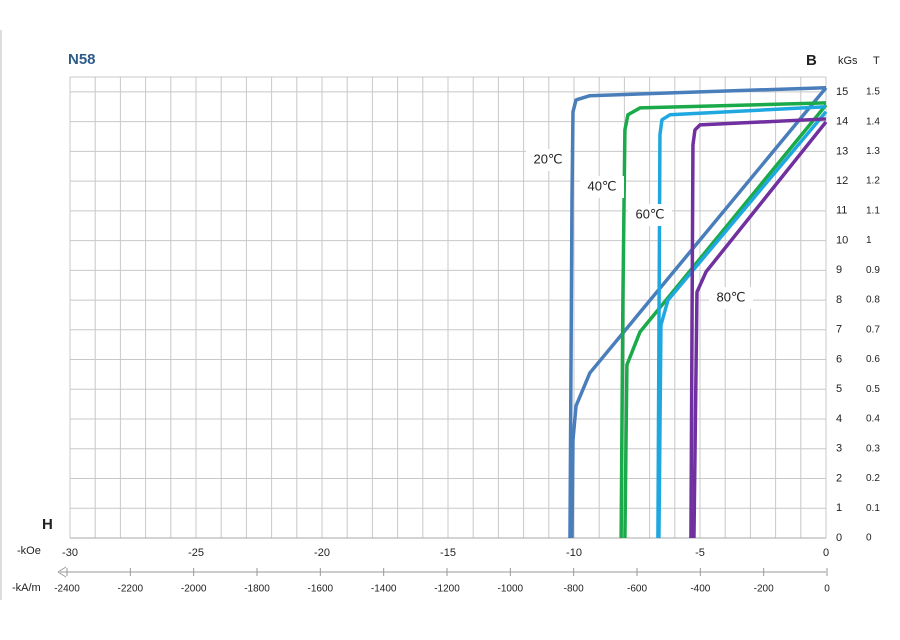  I want to click on x-unit: -kOe, so click(29, 551).